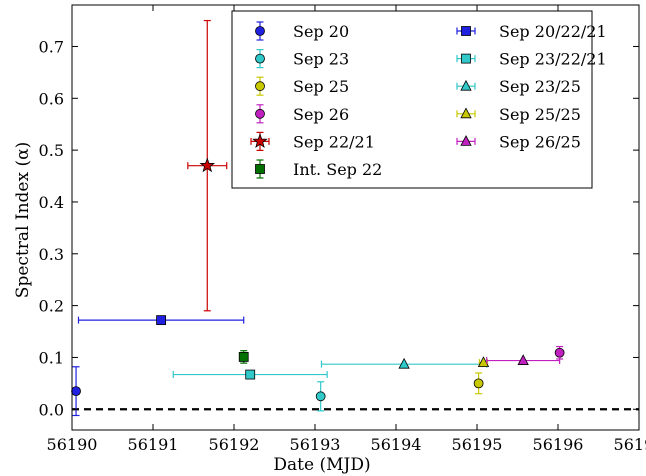  What do you see at coordinates (558, 444) in the screenshot?
I see `x-tick-label: 56196` at bounding box center [558, 444].